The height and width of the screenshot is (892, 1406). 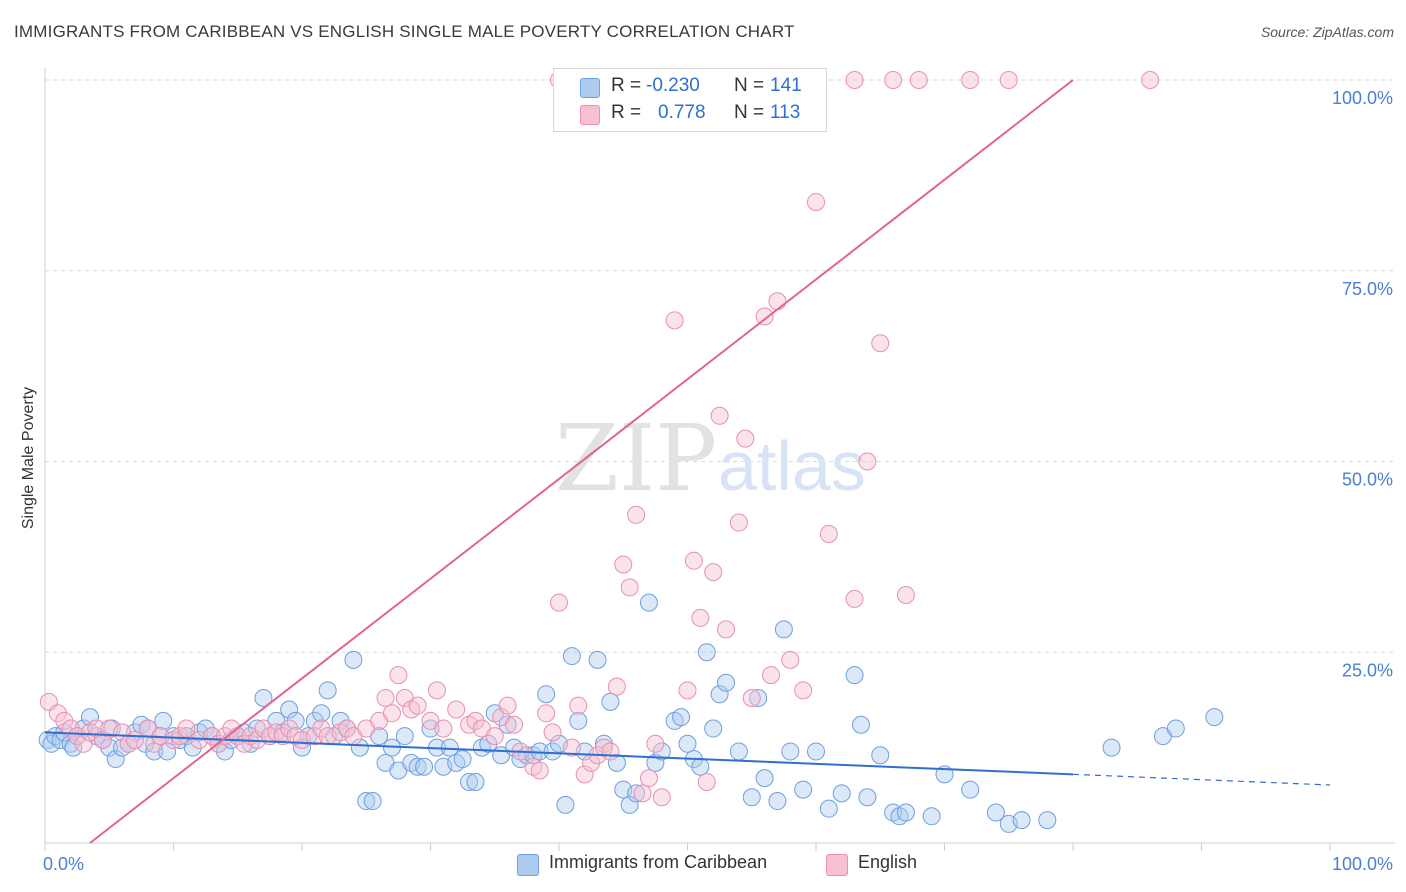 I want to click on legend-row-english: R = 0.778 N = 113, so click(x=689, y=114).